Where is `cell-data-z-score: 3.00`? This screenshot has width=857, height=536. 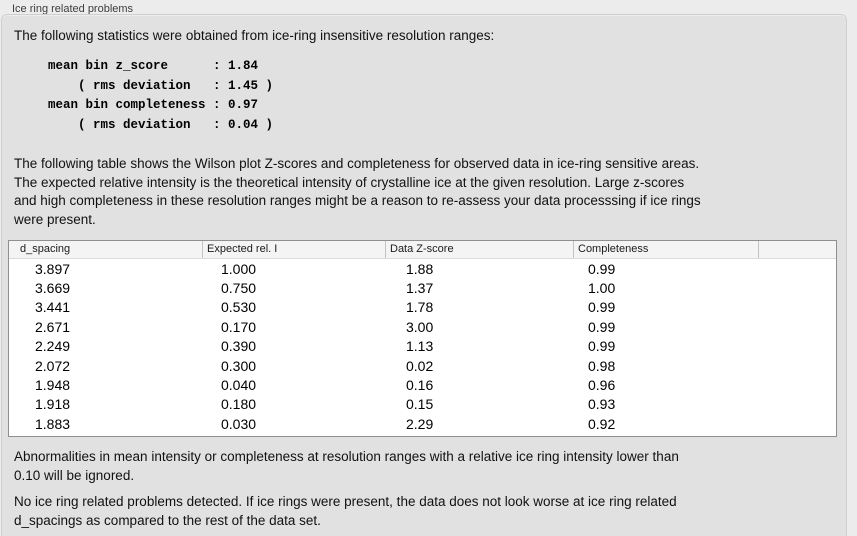
cell-data-z-score: 3.00 is located at coordinates (420, 326).